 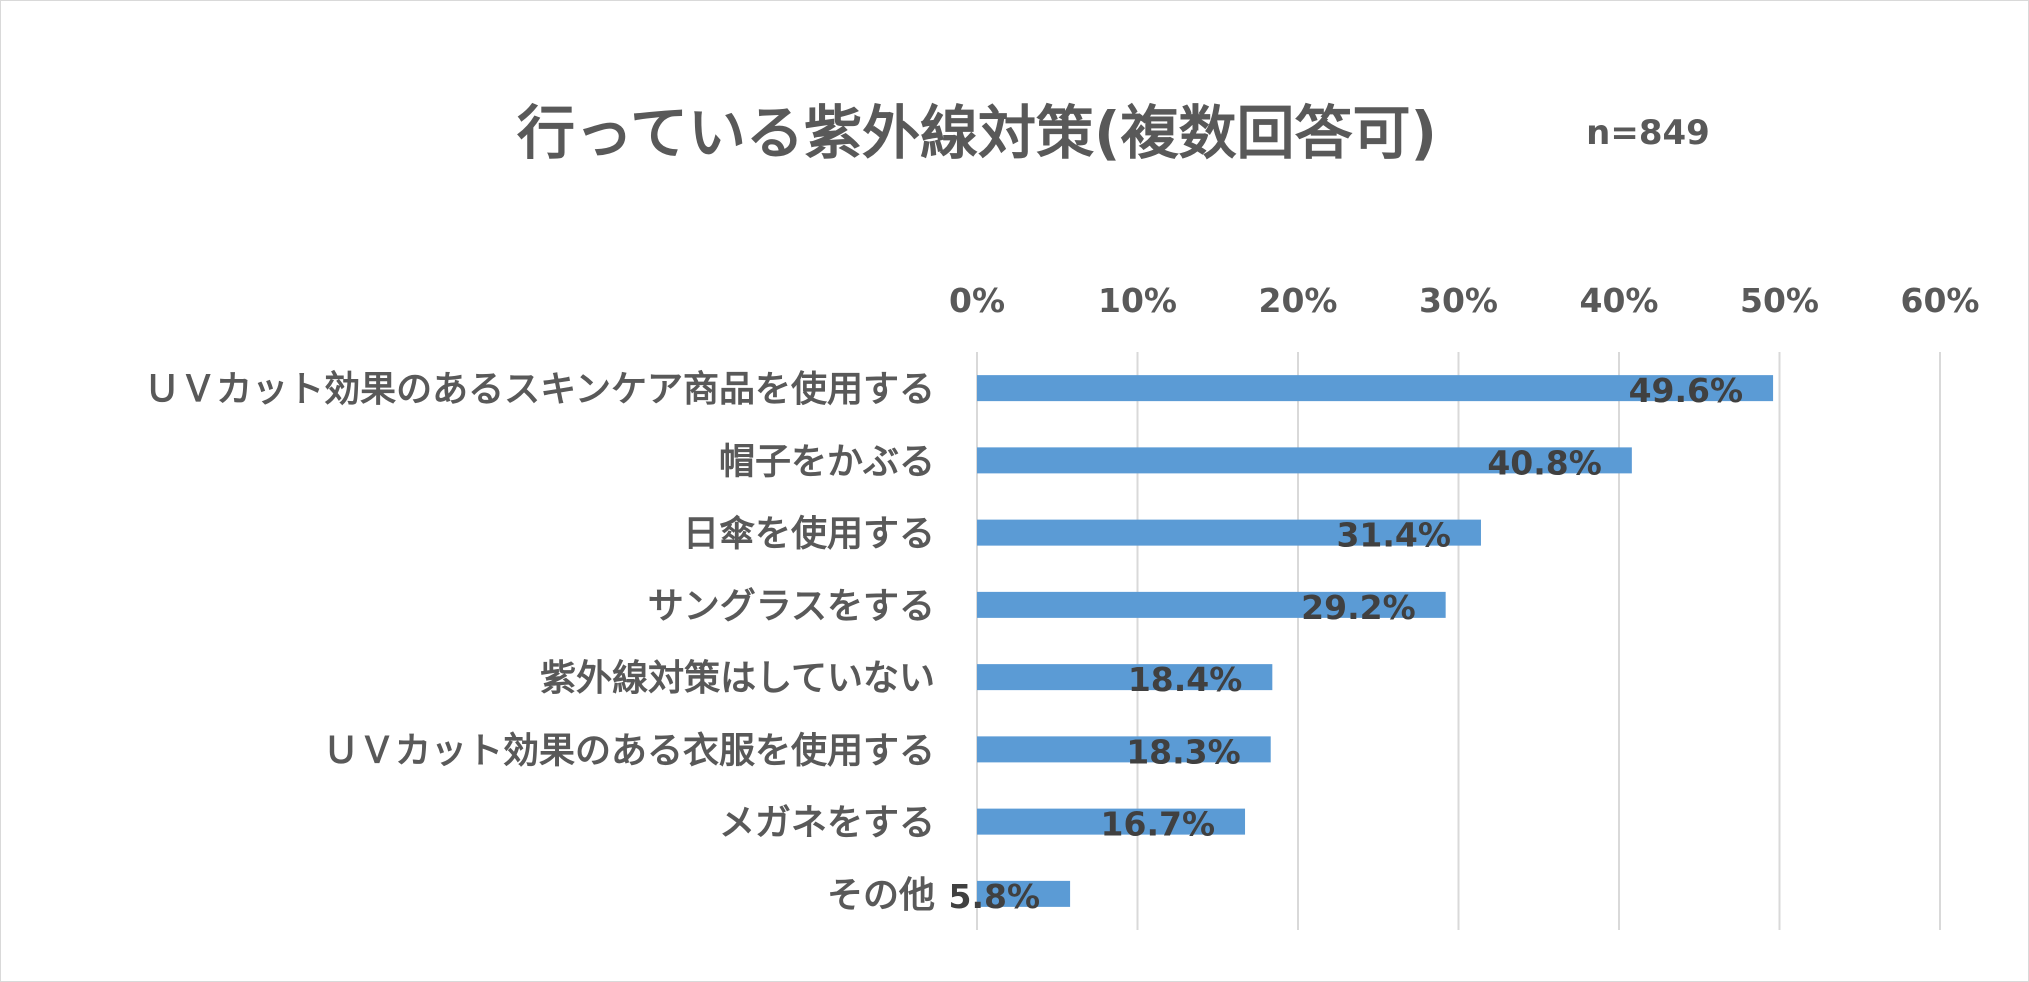 I want to click on tick-label: 10%, so click(x=1137, y=300).